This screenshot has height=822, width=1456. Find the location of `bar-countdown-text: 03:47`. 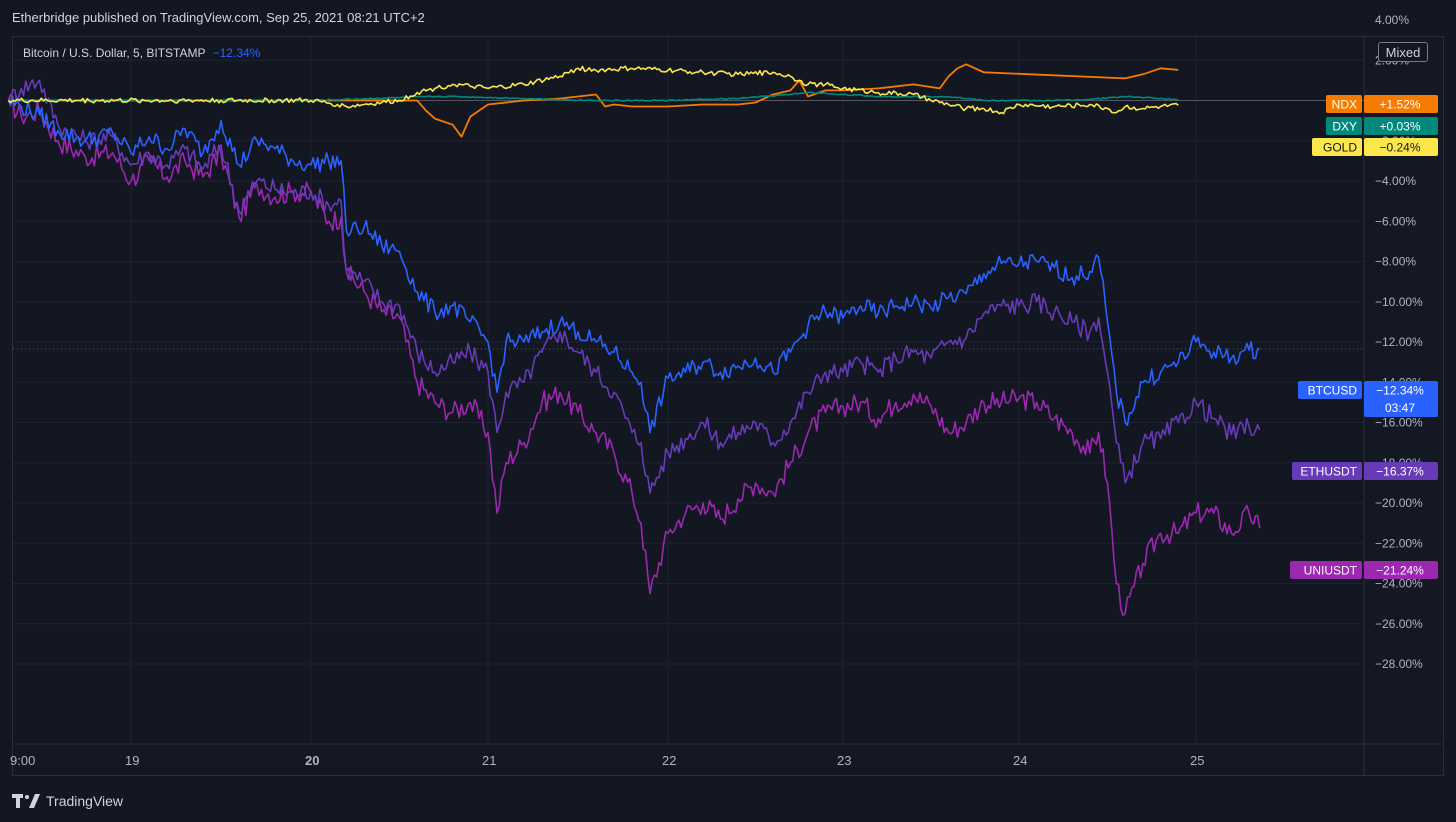

bar-countdown-text: 03:47 is located at coordinates (1400, 408).